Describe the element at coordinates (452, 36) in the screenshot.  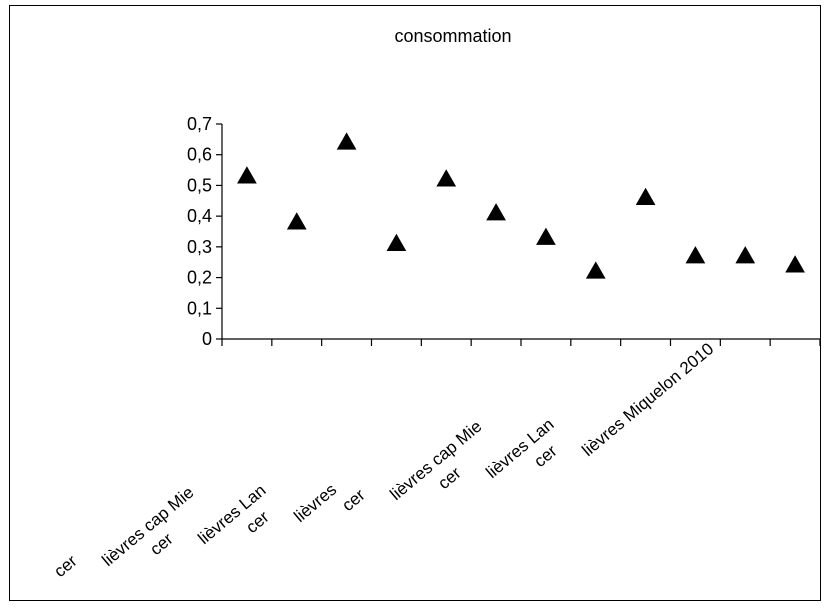
I see `chart-title: consommation` at that location.